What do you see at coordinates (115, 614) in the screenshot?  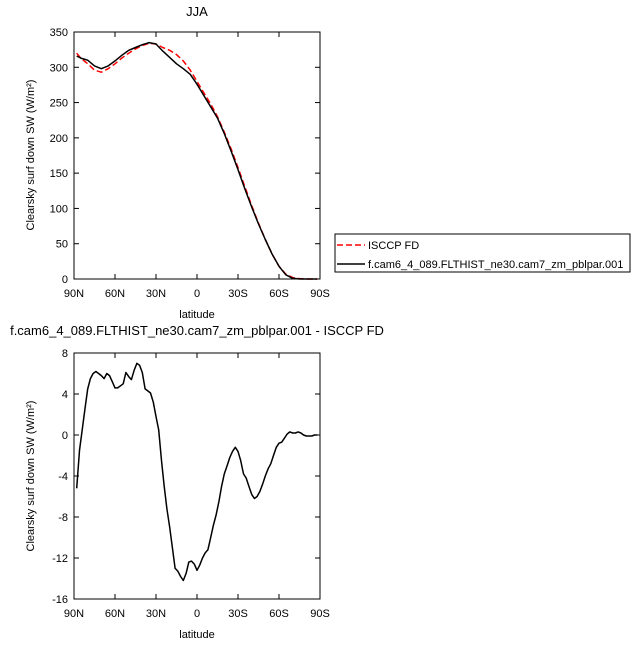 I see `x-tick-label-bottom: 60N` at bounding box center [115, 614].